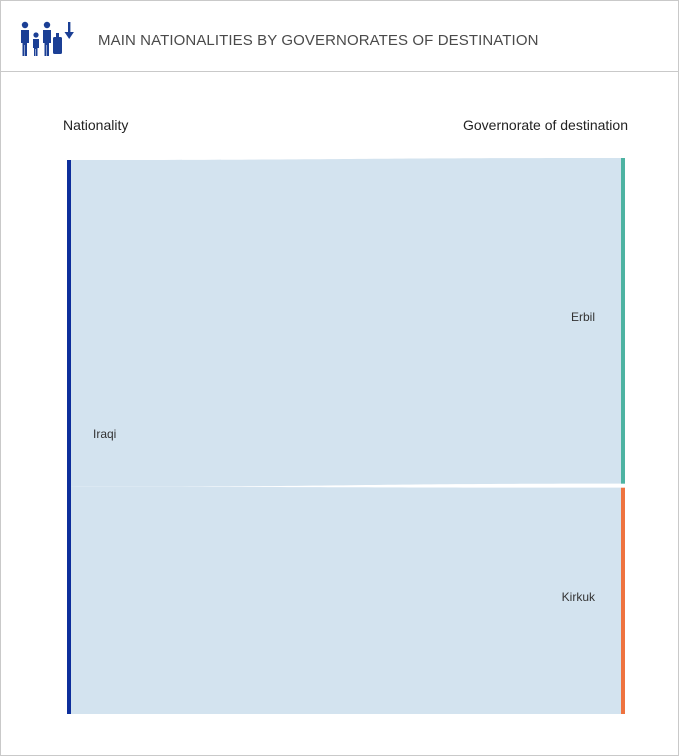  I want to click on node-label-erbil: Erbil, so click(583, 317).